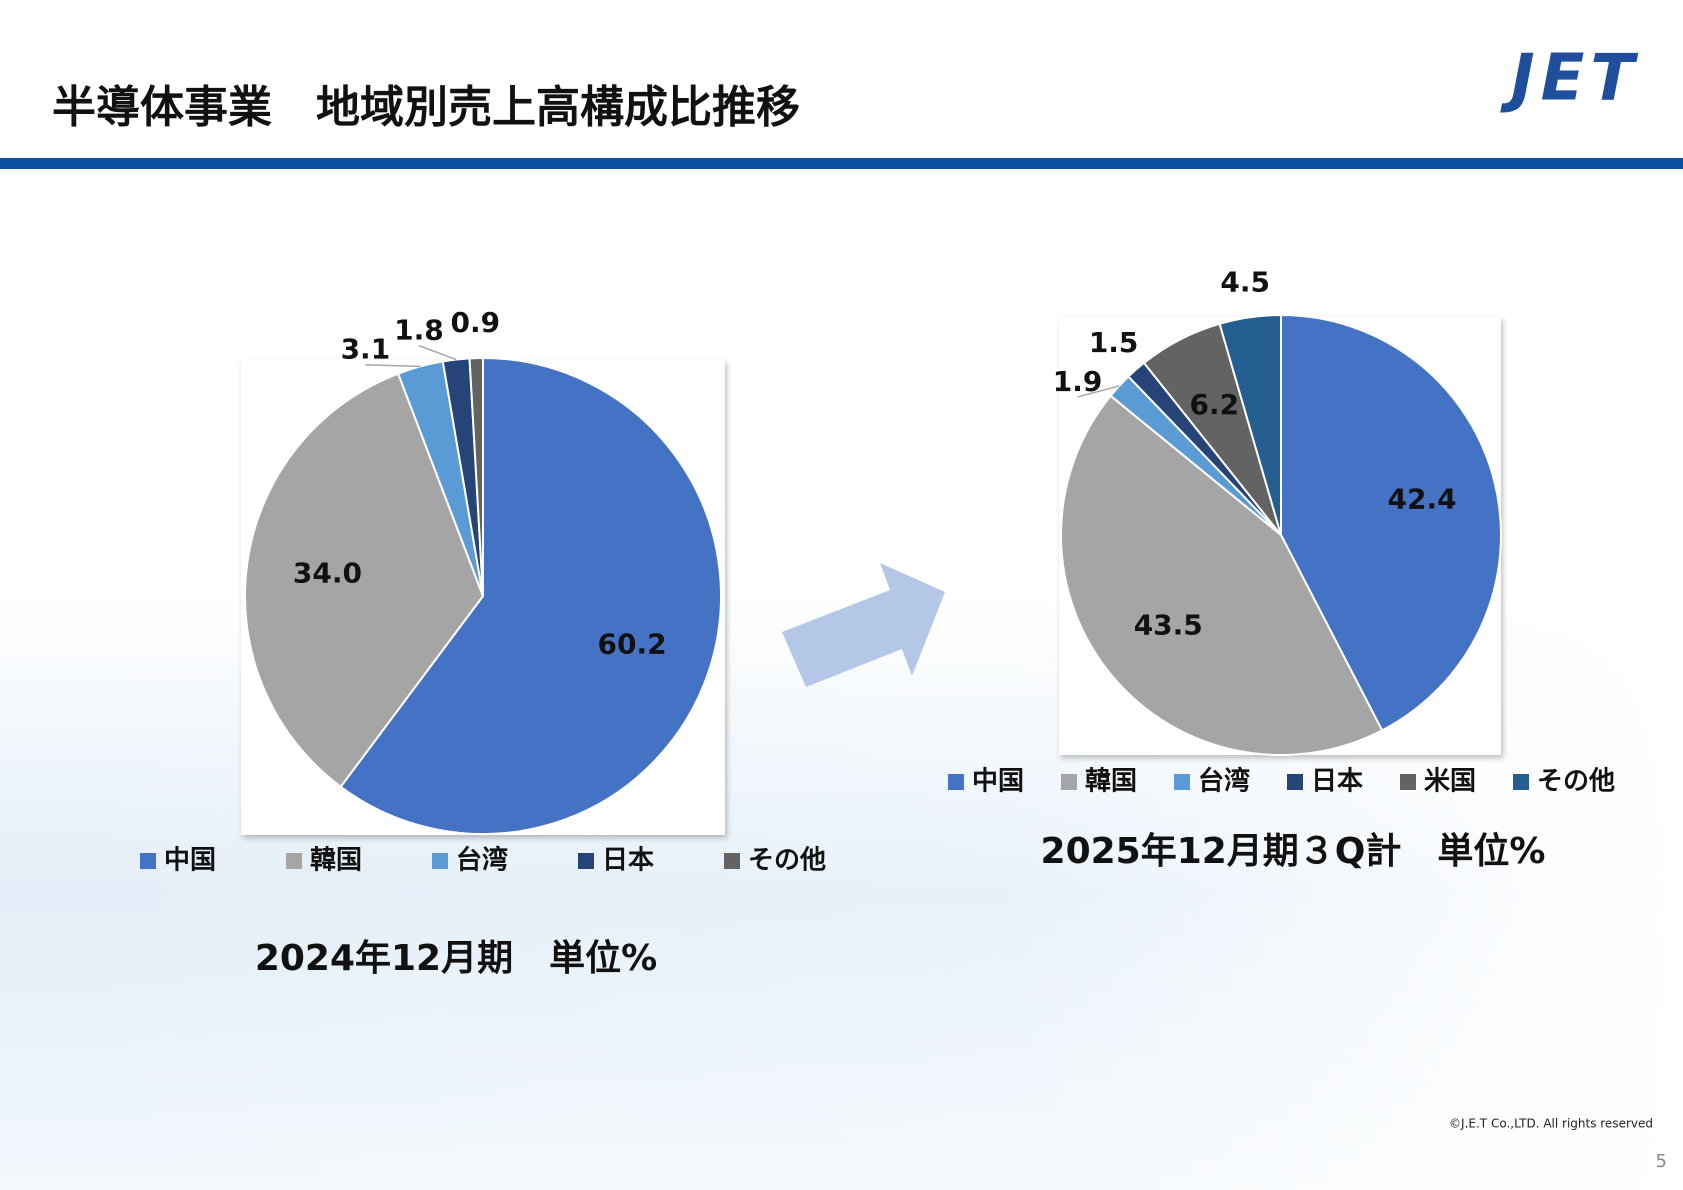  Describe the element at coordinates (327, 572) in the screenshot. I see `data-label: 34.0` at that location.